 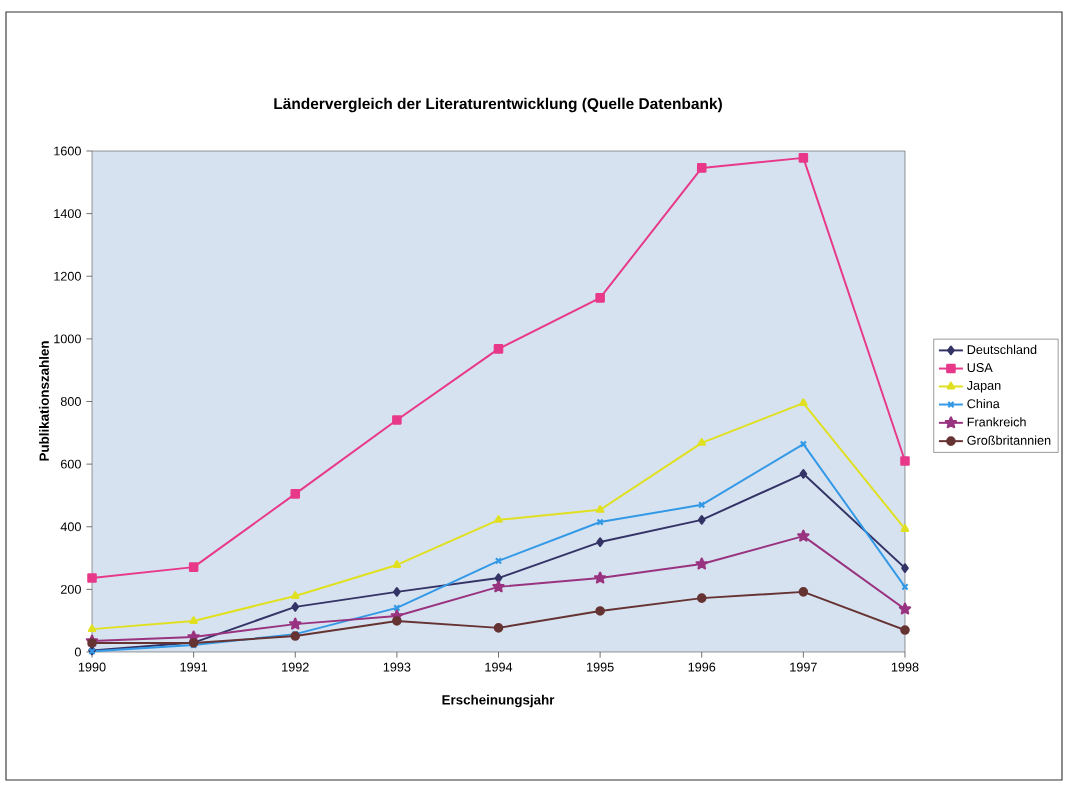 What do you see at coordinates (600, 667) in the screenshot?
I see `x-tick-label: 1995` at bounding box center [600, 667].